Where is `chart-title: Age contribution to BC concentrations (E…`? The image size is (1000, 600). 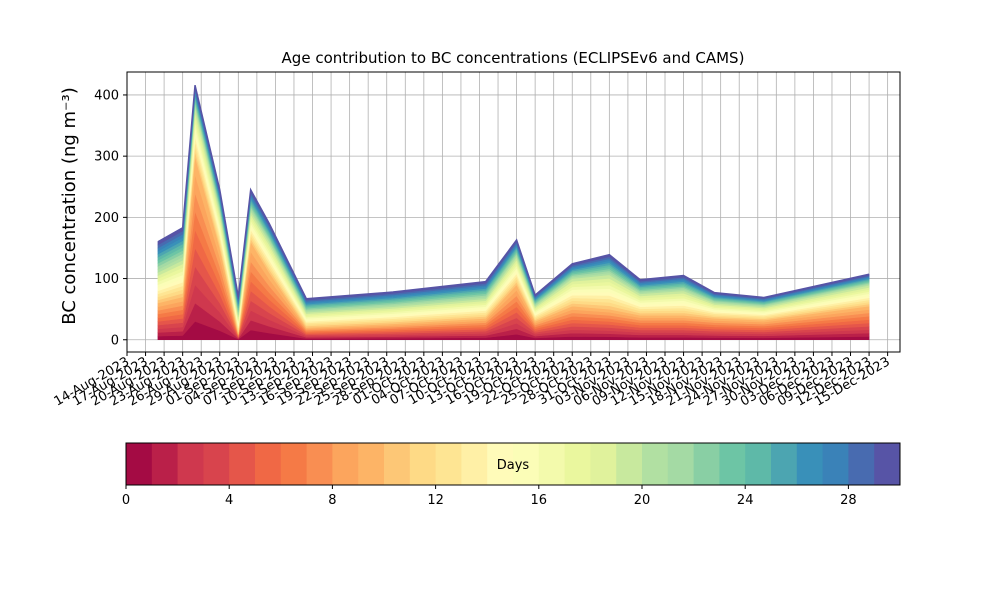
chart-title: Age contribution to BC concentrations (E… is located at coordinates (513, 58).